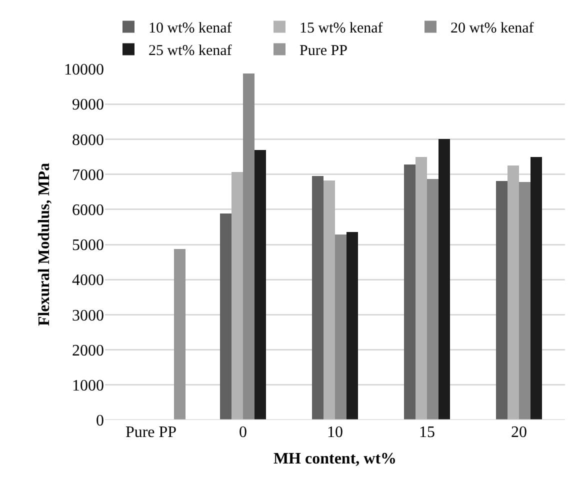 Image resolution: width=575 pixels, height=482 pixels. What do you see at coordinates (151, 432) in the screenshot?
I see `x-tick-label: Pure PP` at bounding box center [151, 432].